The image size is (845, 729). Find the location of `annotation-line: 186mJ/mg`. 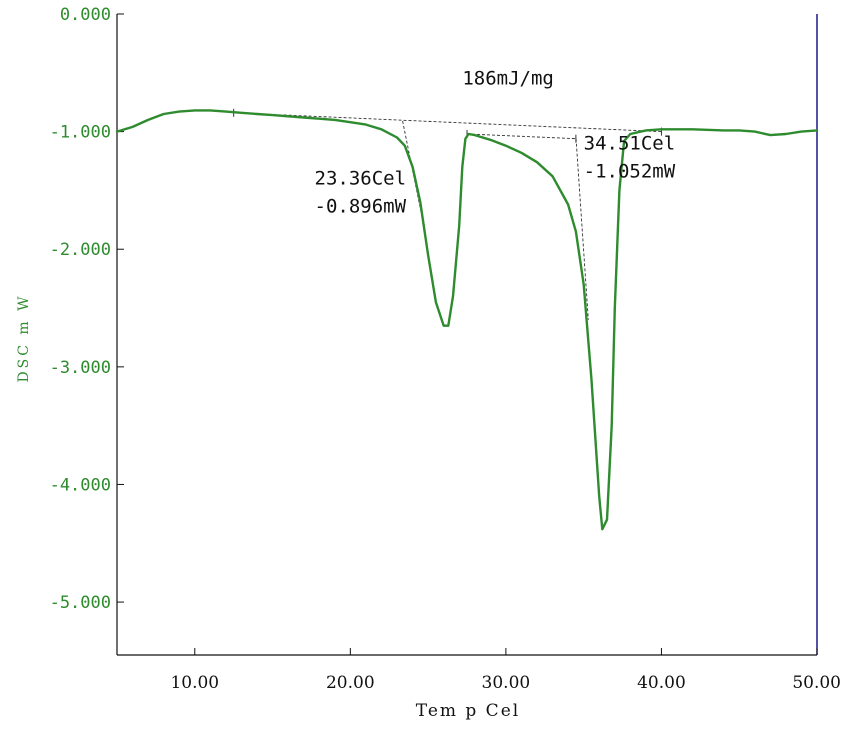

annotation-line: 186mJ/mg is located at coordinates (508, 79).